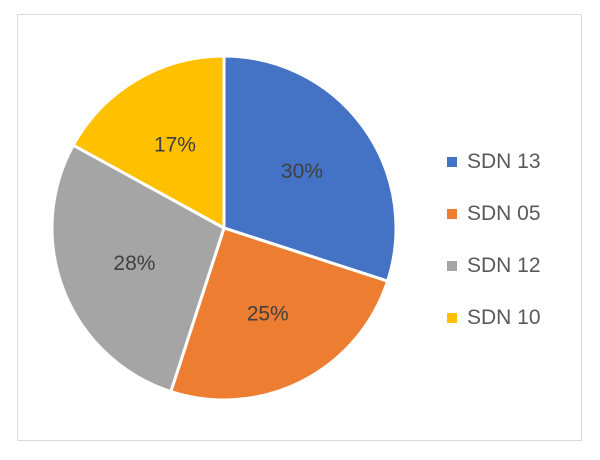  I want to click on legend-item-sdn-13: SDN 13, so click(494, 162).